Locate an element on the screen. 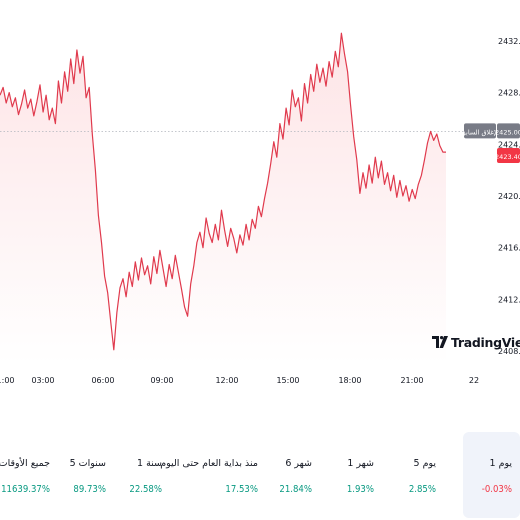 This screenshot has height=520, width=520. x-tick-label: 03:00 is located at coordinates (42, 380).